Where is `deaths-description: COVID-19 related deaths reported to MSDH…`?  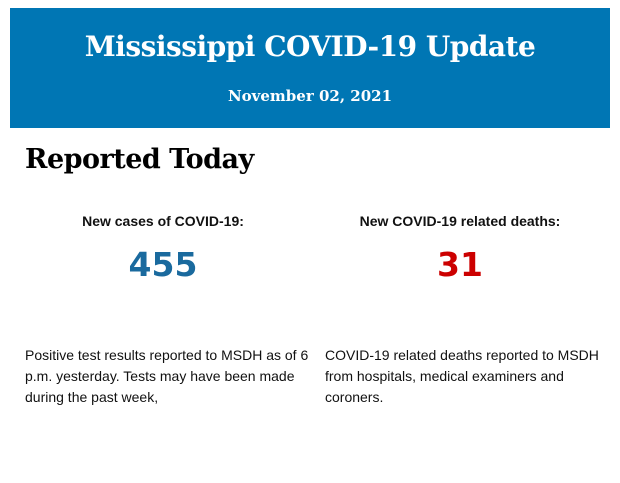
deaths-description: COVID-19 related deaths reported to MSDH… is located at coordinates (462, 376).